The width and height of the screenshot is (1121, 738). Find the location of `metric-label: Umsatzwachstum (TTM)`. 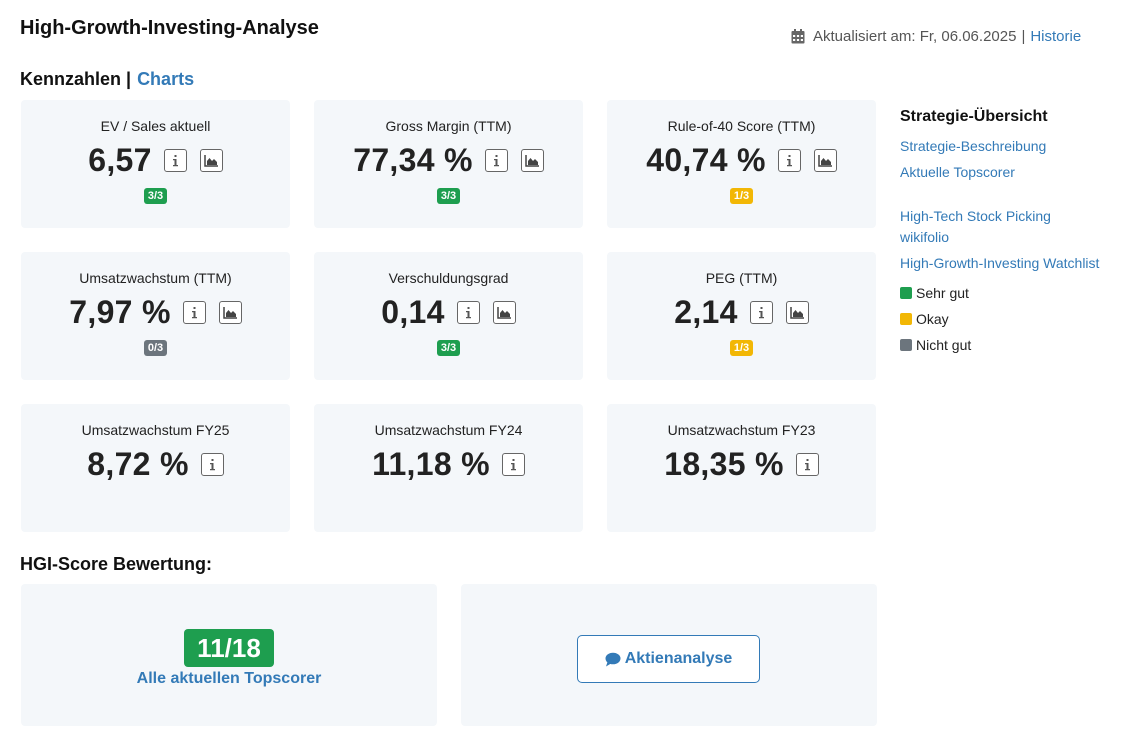

metric-label: Umsatzwachstum (TTM) is located at coordinates (155, 278).